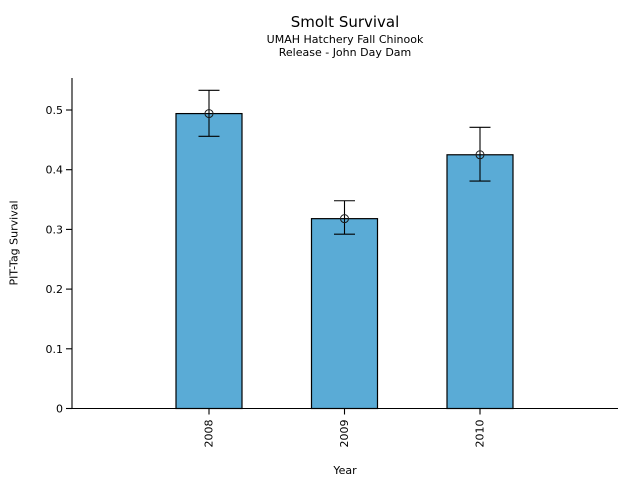 This screenshot has height=480, width=640. Describe the element at coordinates (345, 52) in the screenshot. I see `chart-subtitle-line2: Release - John Day Dam` at that location.